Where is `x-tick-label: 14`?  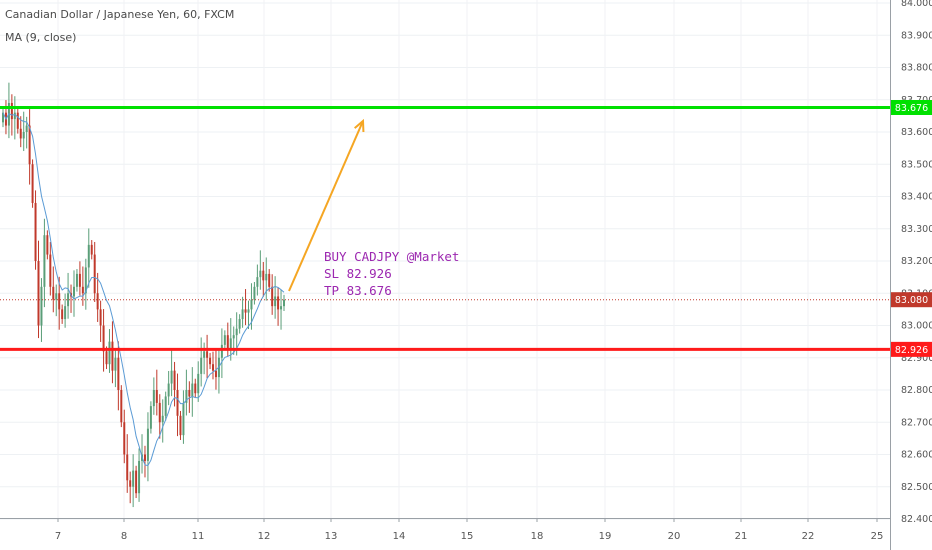
x-tick-label: 14 is located at coordinates (399, 536).